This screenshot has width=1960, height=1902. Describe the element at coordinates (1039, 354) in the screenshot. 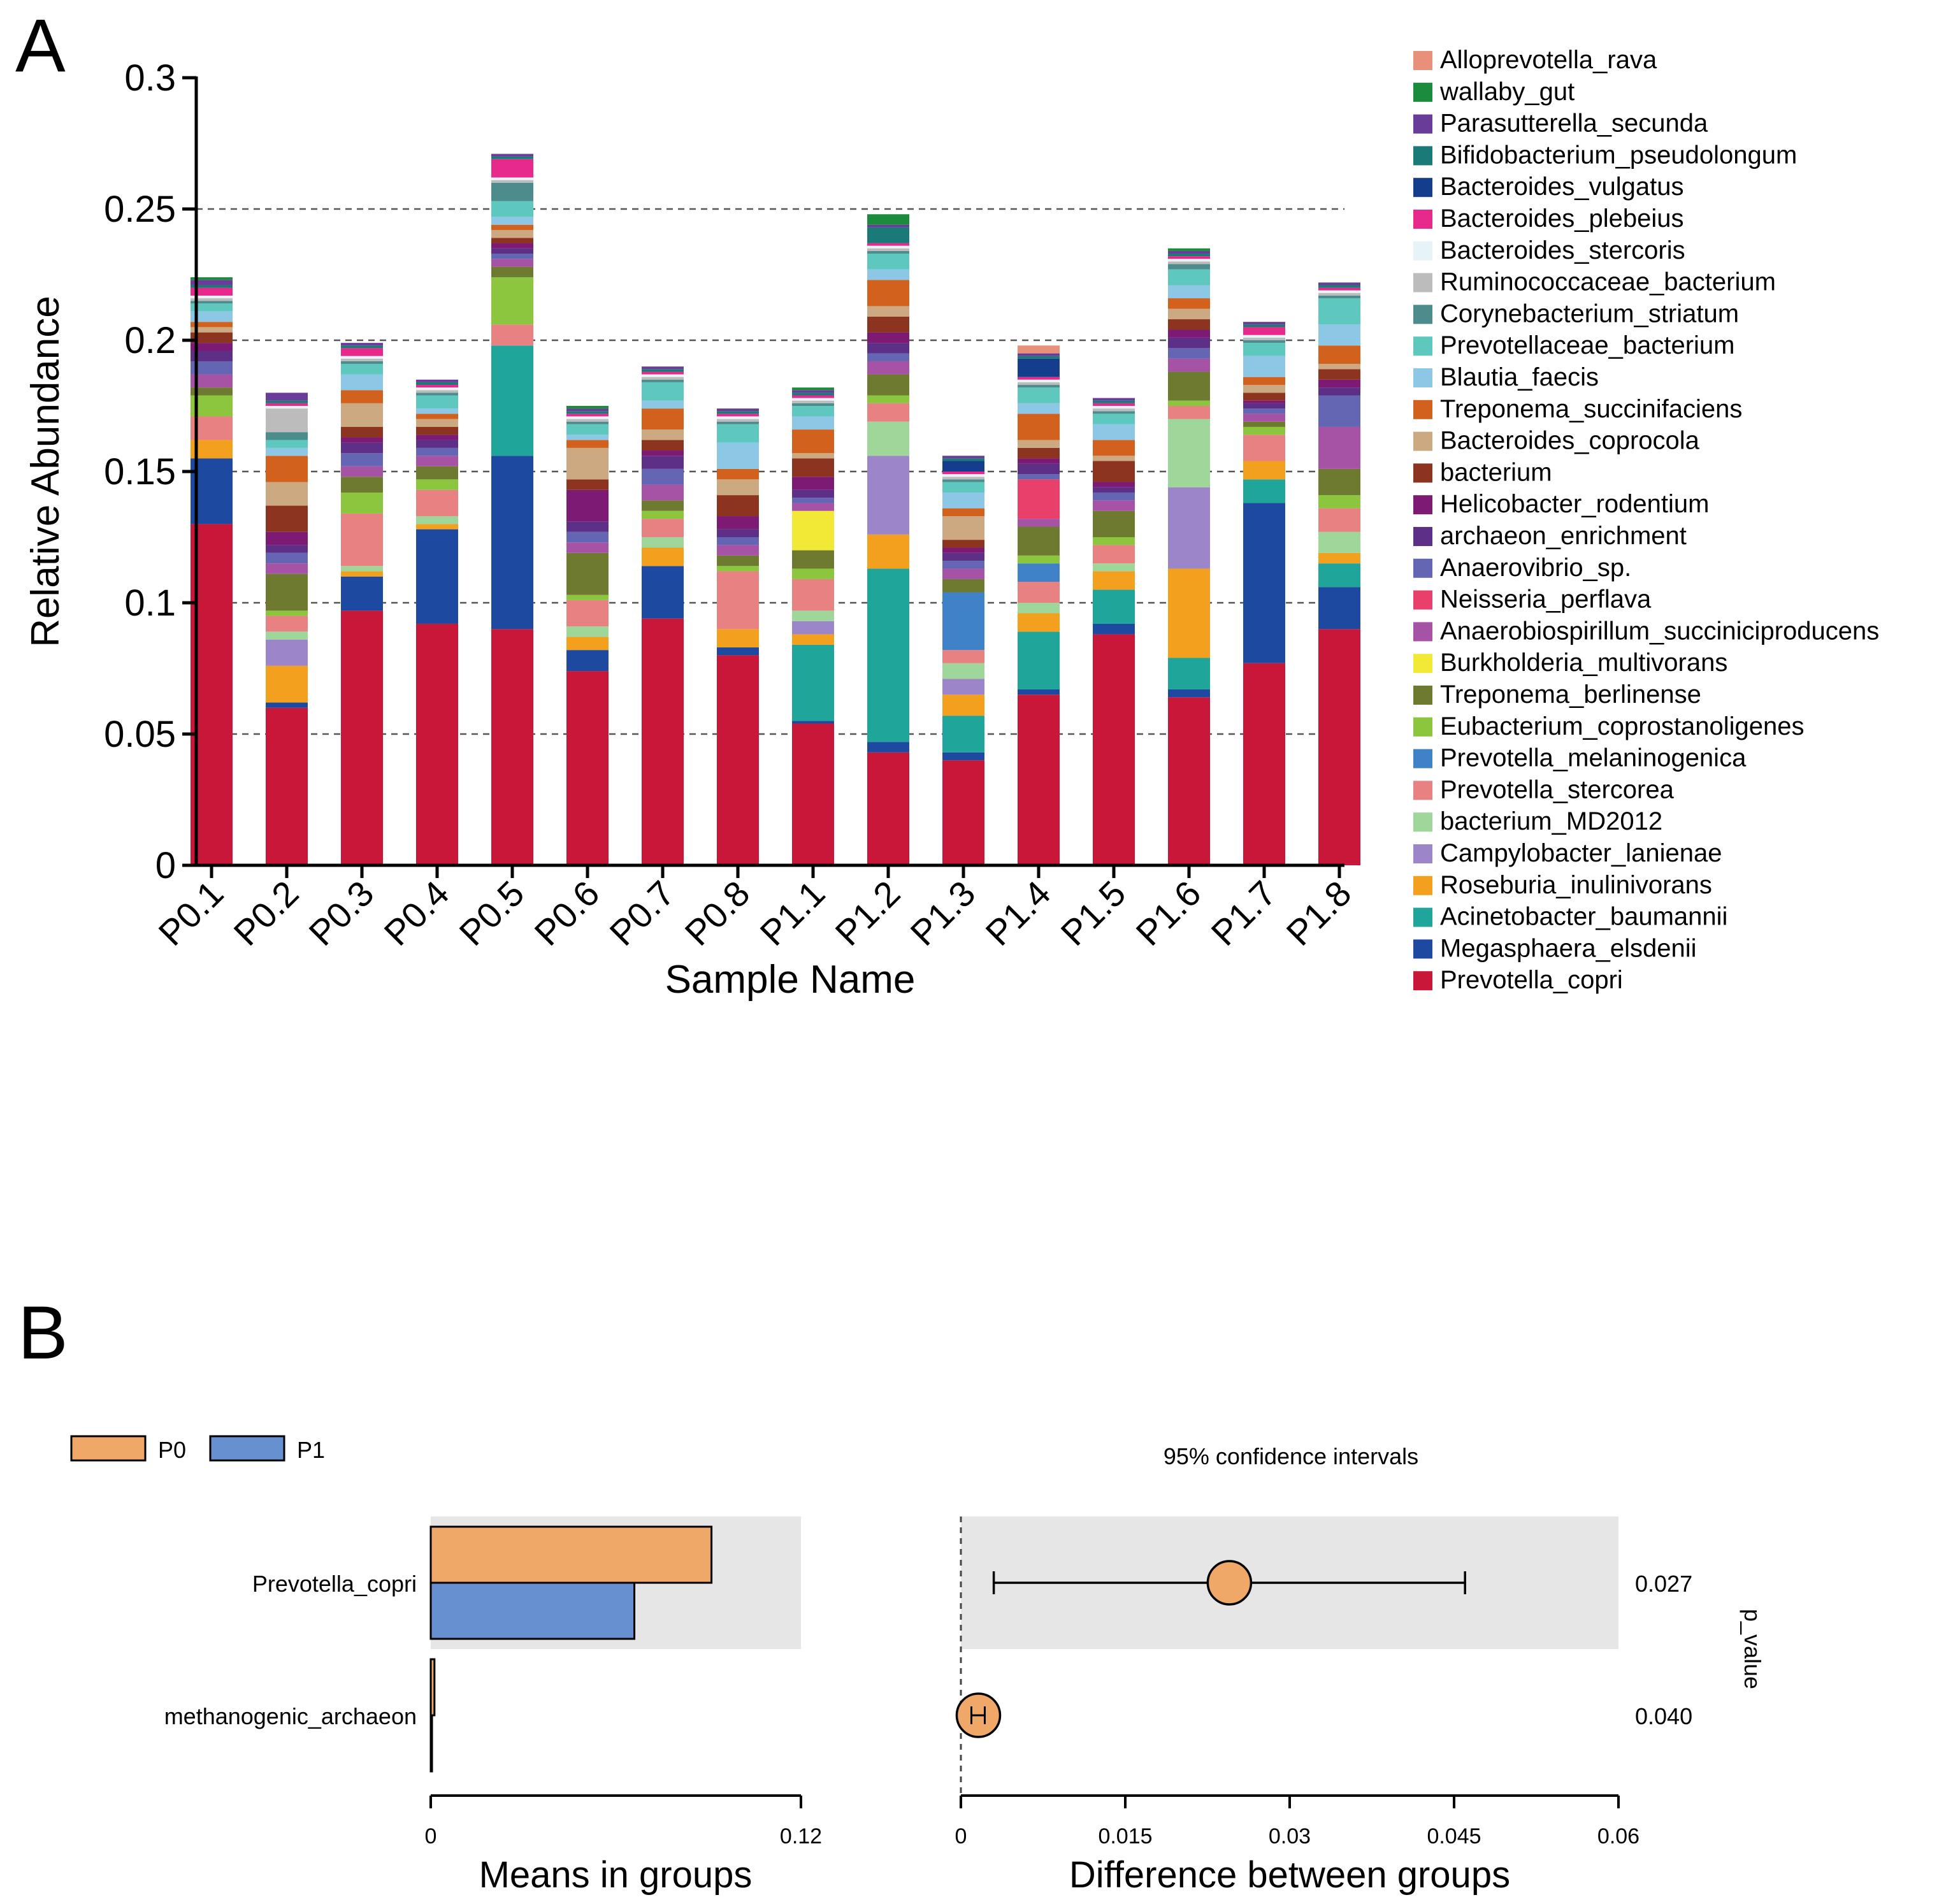

I see `bar-segment-p1-4-parasutterella-secunda` at that location.